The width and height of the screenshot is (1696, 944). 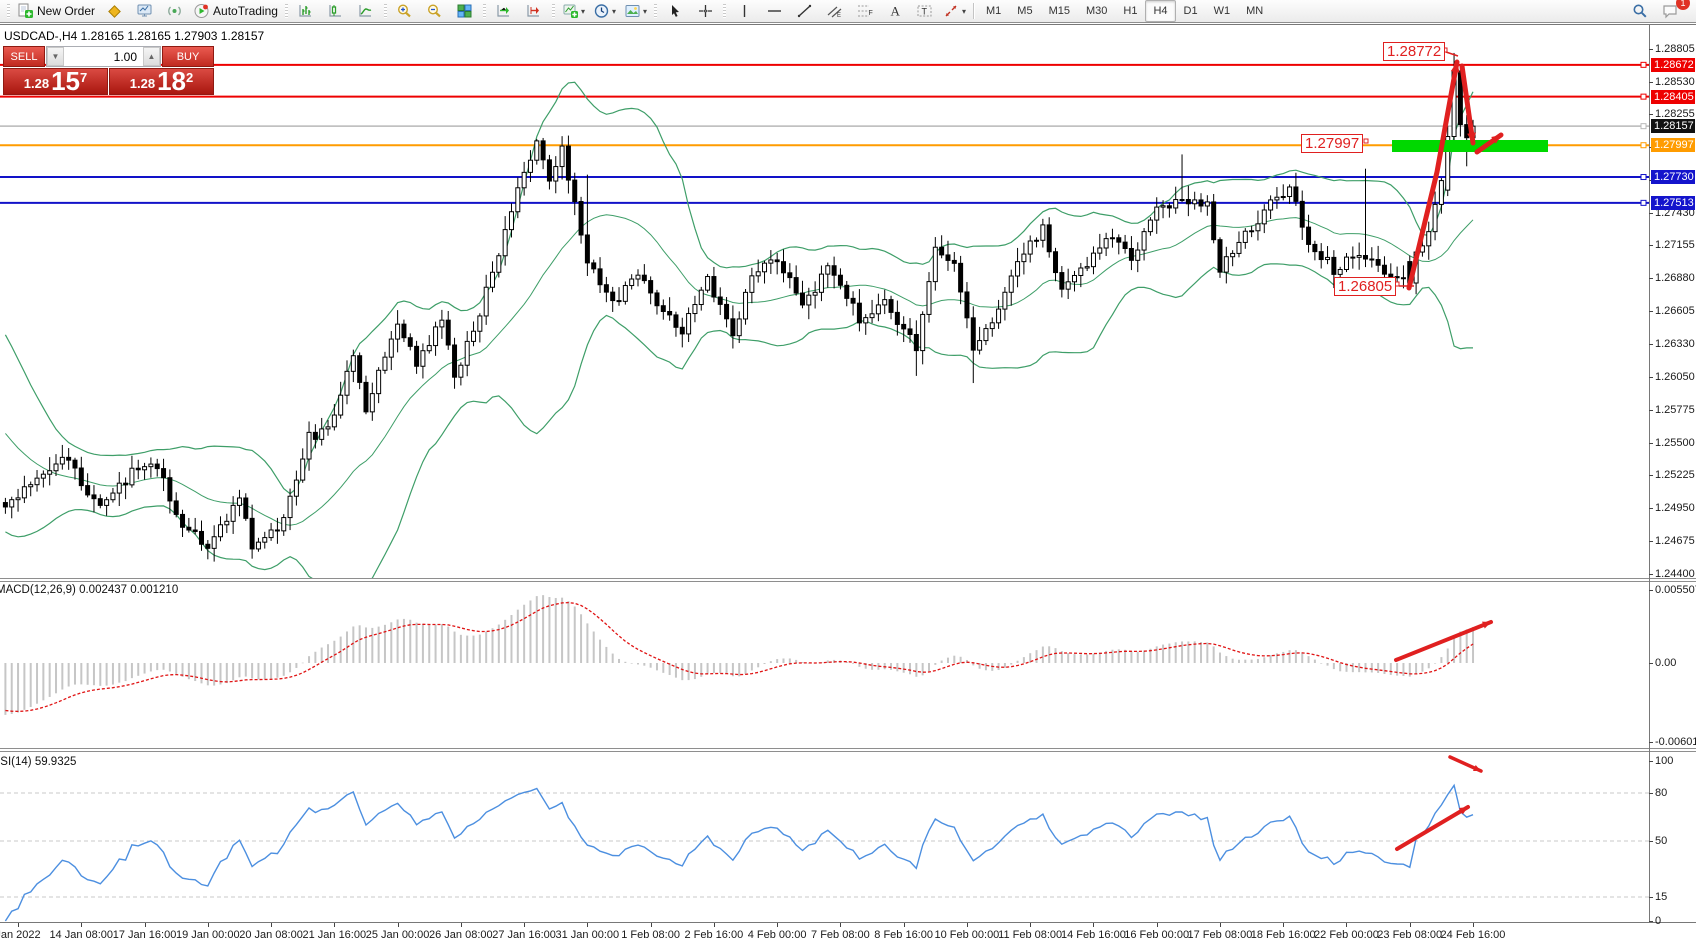 What do you see at coordinates (967, 935) in the screenshot?
I see `time-axis-label: 10 Feb 00:00` at bounding box center [967, 935].